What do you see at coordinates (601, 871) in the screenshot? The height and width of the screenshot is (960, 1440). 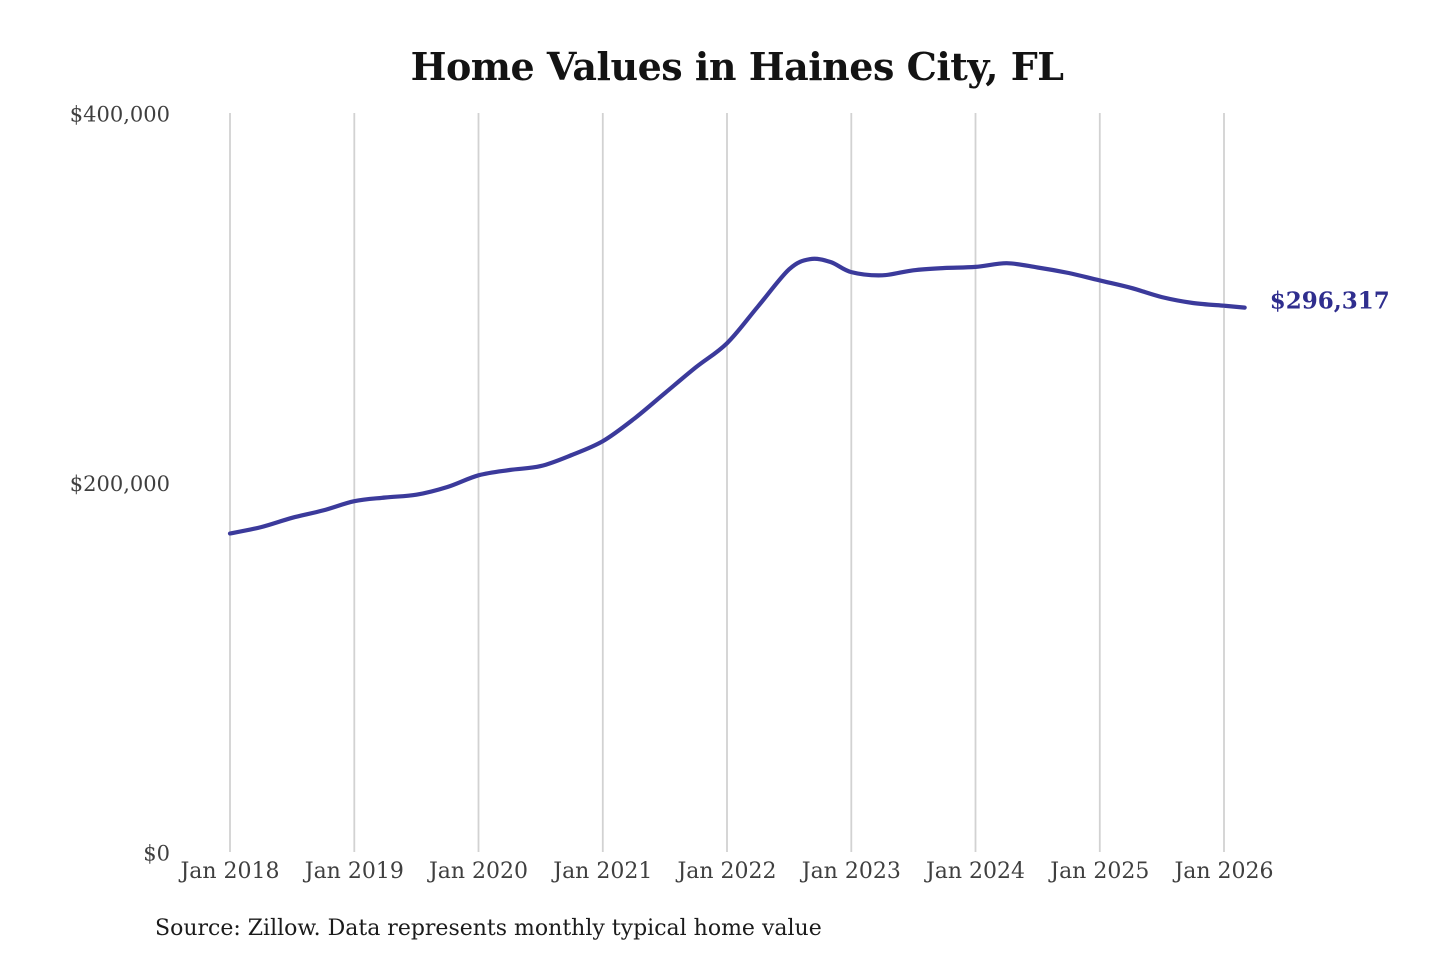 I see `x-tick-label-jan-2021: Jan 2021` at bounding box center [601, 871].